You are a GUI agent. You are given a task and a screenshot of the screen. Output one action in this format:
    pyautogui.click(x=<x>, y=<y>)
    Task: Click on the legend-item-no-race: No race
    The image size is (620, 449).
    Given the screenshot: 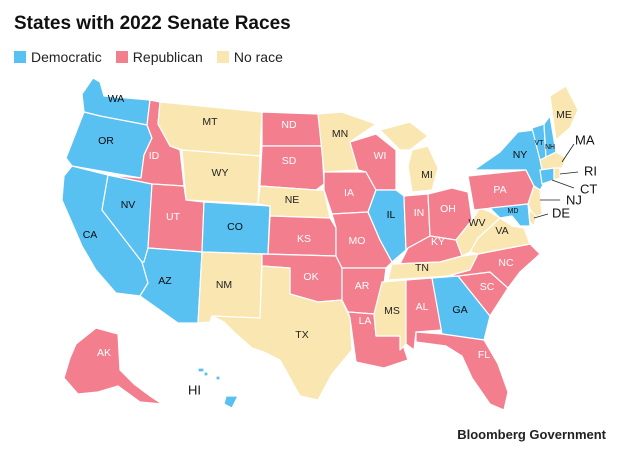 What is the action you would take?
    pyautogui.click(x=249, y=57)
    